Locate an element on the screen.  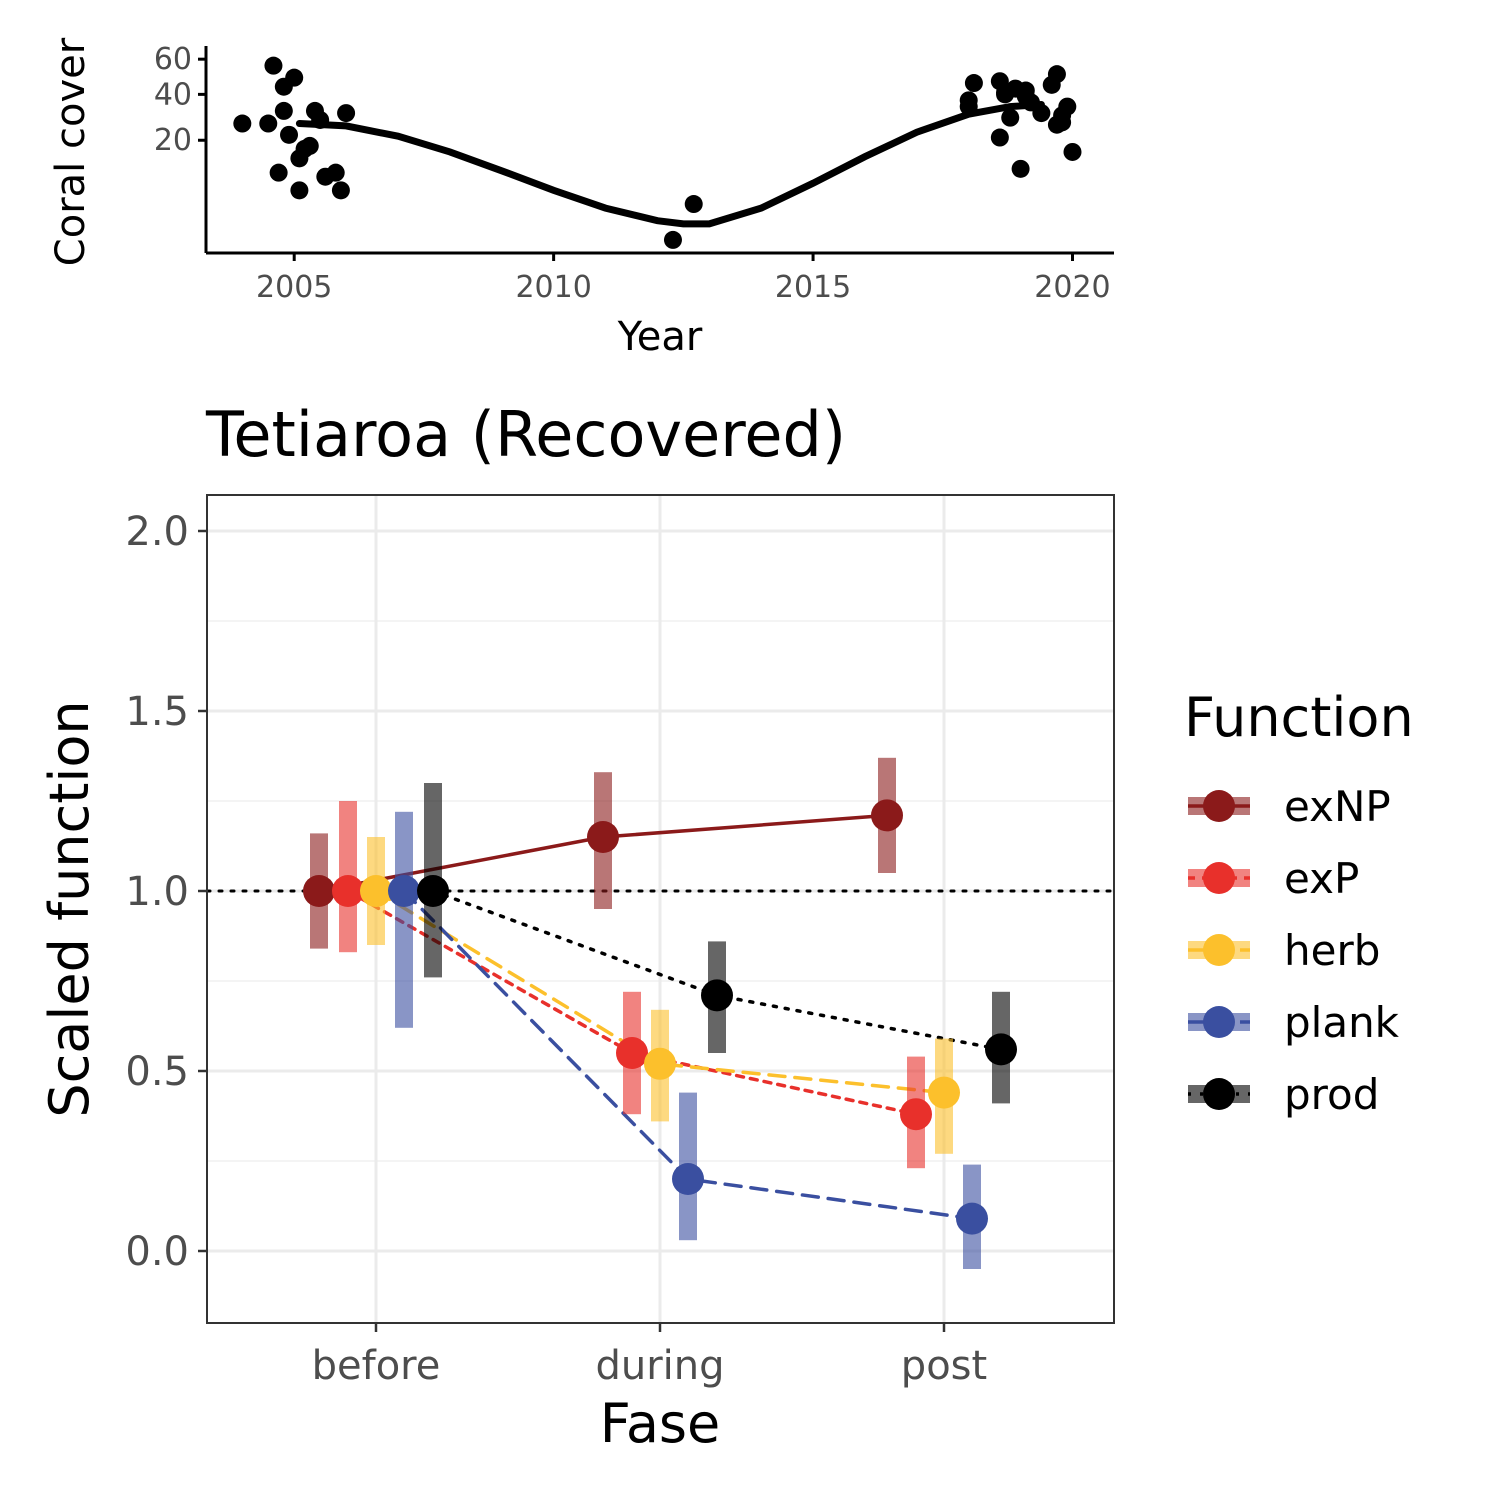
legend-items: exNP exP herb plank prod is located at coordinates (1294, 950).